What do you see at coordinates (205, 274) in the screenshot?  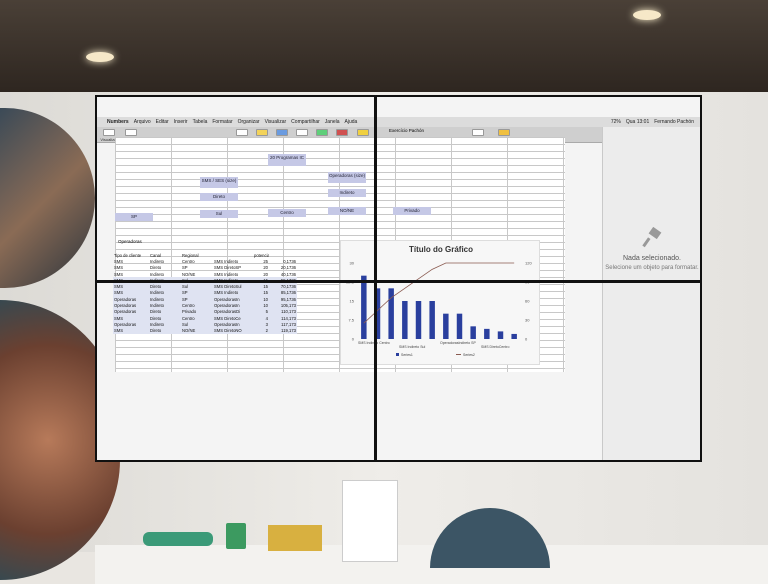 I see `table-row: SMS Indireto NO/NE SMS Indireto 20 40,1736` at bounding box center [205, 274].